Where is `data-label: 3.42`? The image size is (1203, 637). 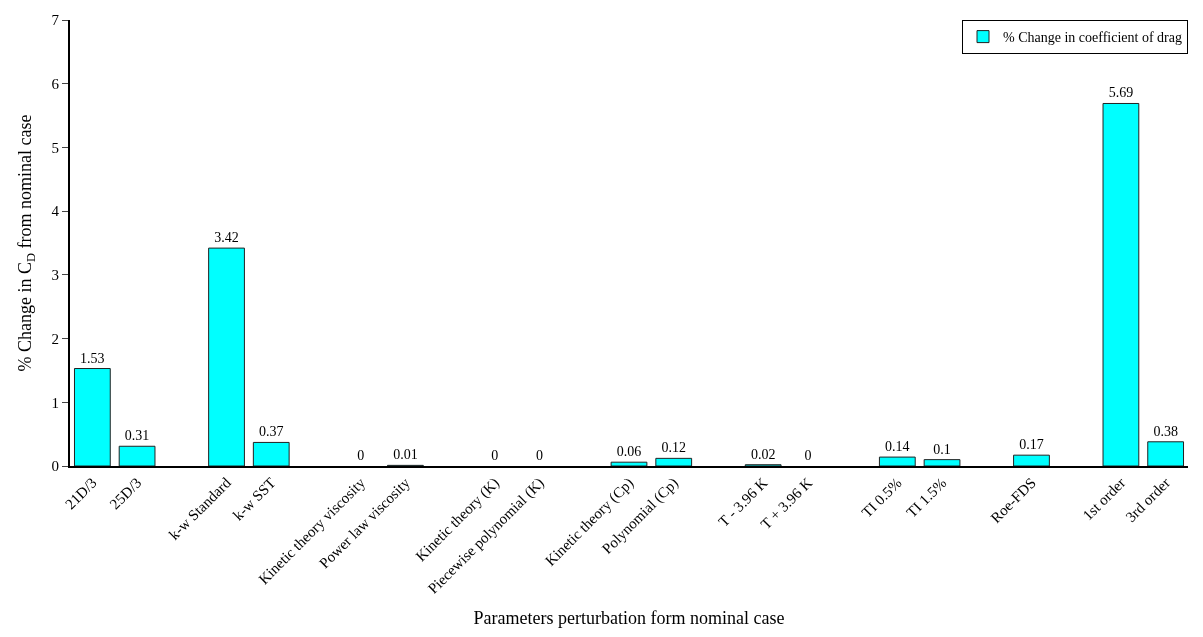 data-label: 3.42 is located at coordinates (226, 238).